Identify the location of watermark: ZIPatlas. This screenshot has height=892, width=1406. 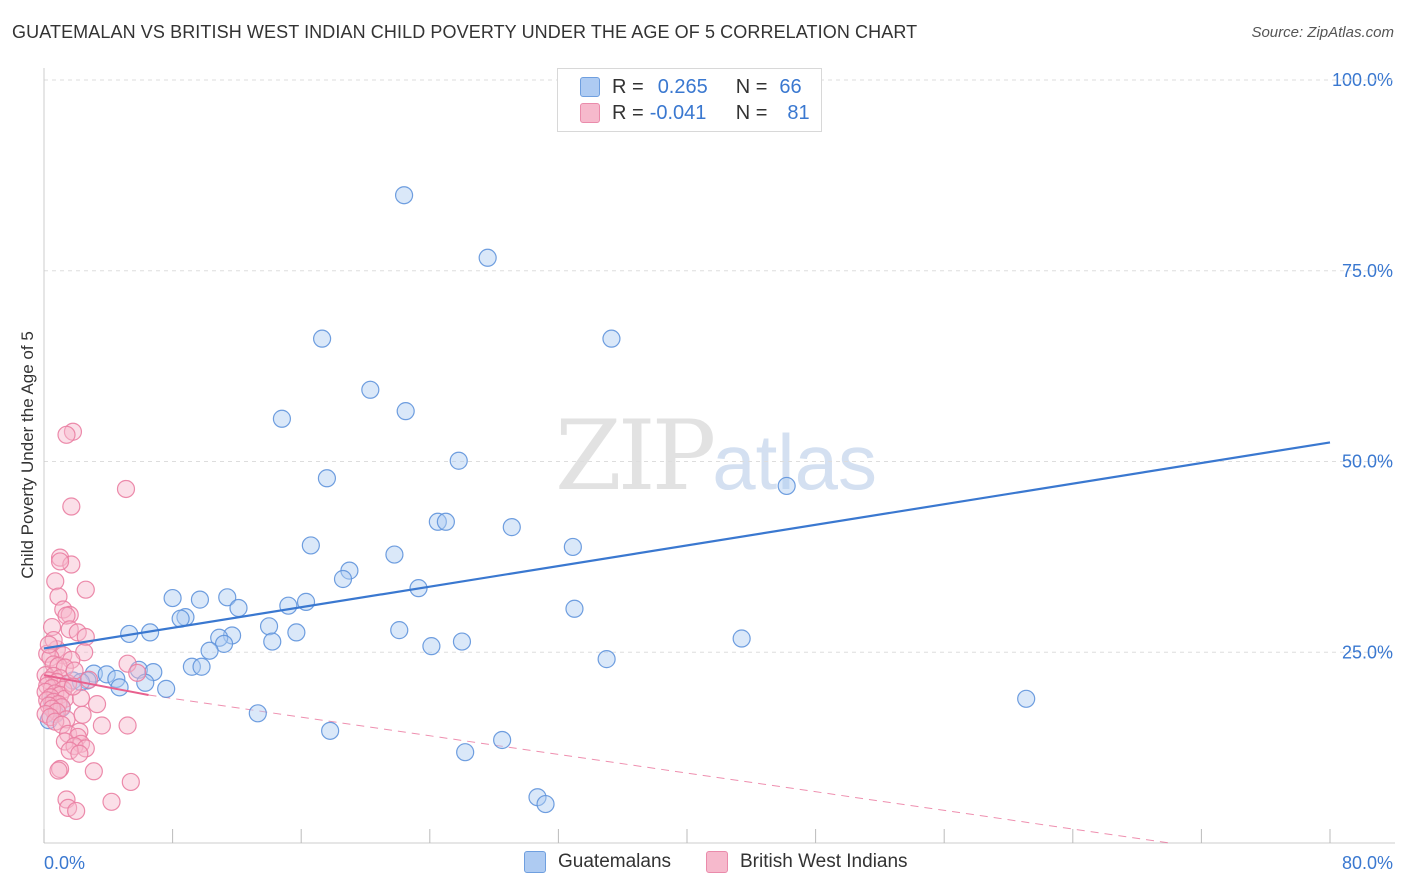
(716, 456).